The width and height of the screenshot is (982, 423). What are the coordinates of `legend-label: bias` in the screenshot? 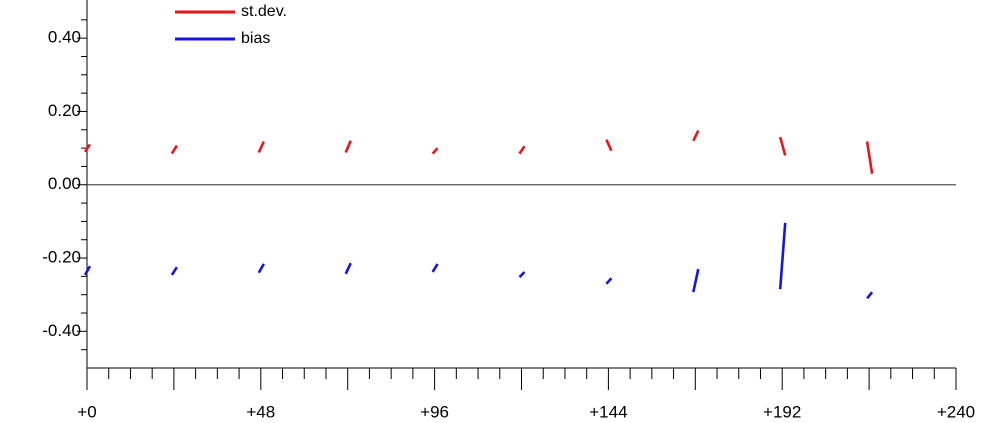 It's located at (255, 38).